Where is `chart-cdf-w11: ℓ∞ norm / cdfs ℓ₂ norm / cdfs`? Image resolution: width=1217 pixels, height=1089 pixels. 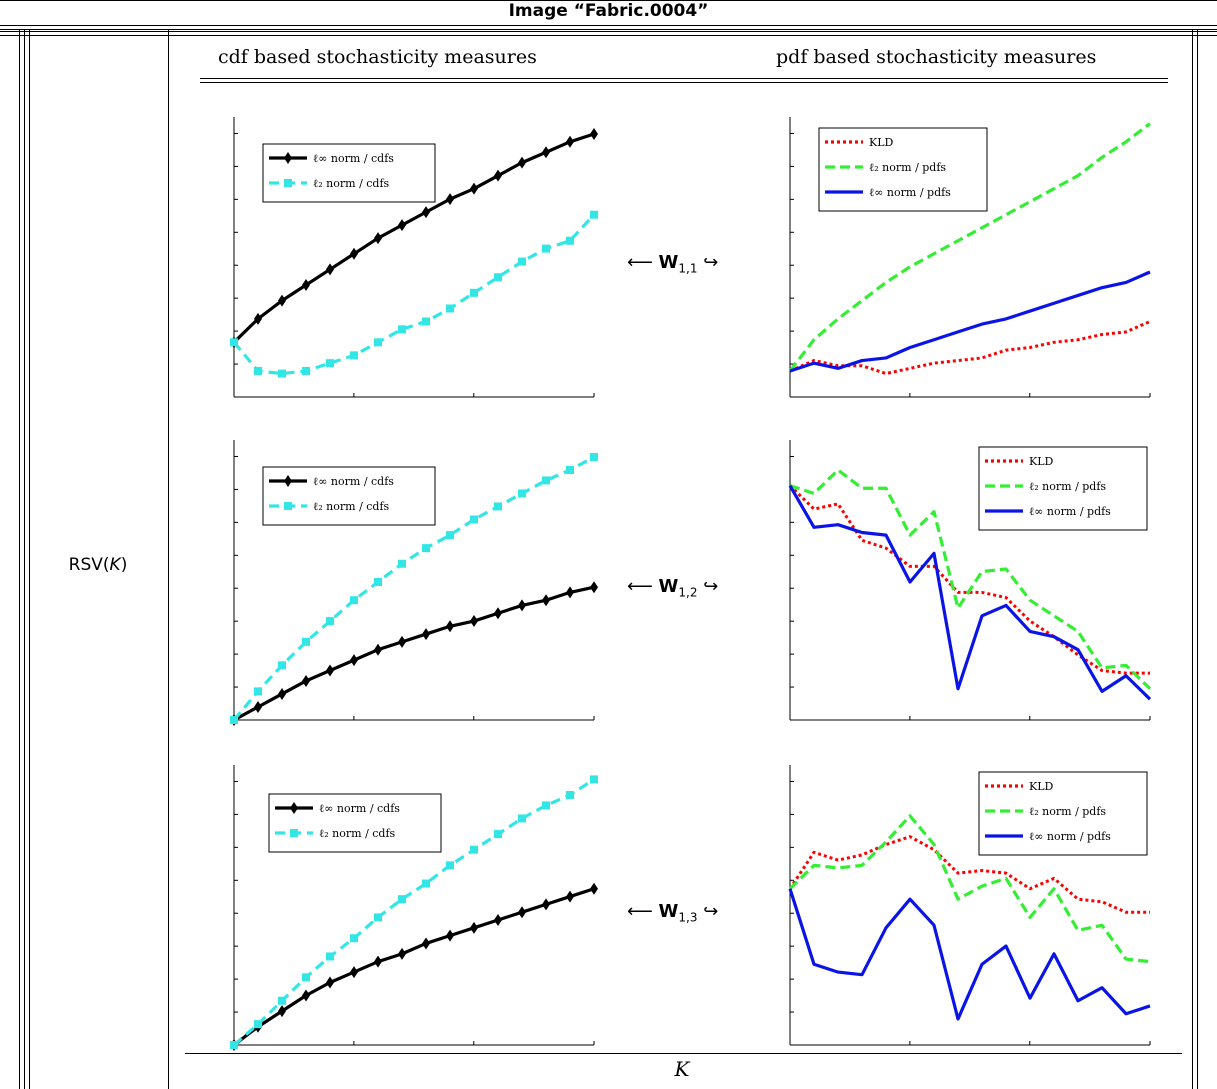
chart-cdf-w11: ℓ∞ norm / cdfs ℓ₂ norm / cdfs is located at coordinates (414, 257).